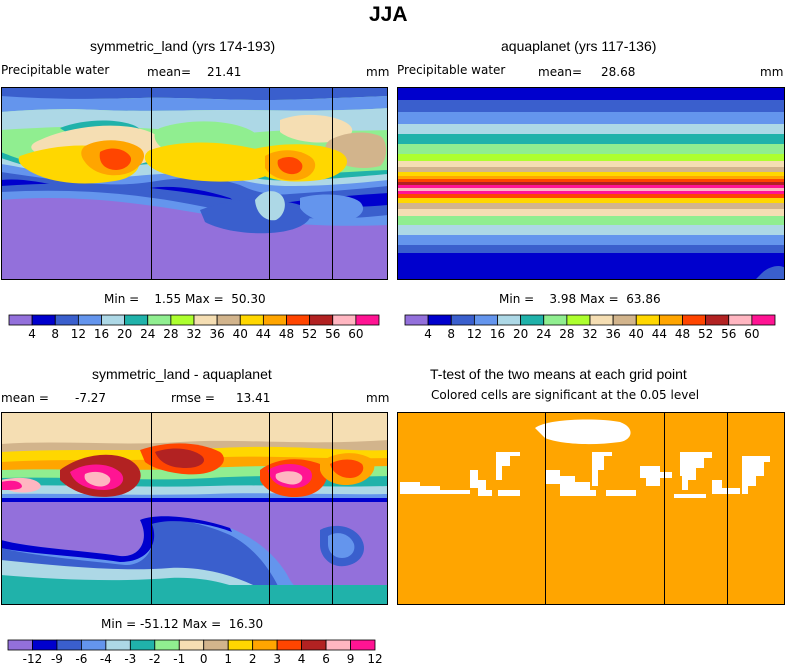 The image size is (785, 664). What do you see at coordinates (55, 70) in the screenshot?
I see `panel-a-variable-label: Precipitable water` at bounding box center [55, 70].